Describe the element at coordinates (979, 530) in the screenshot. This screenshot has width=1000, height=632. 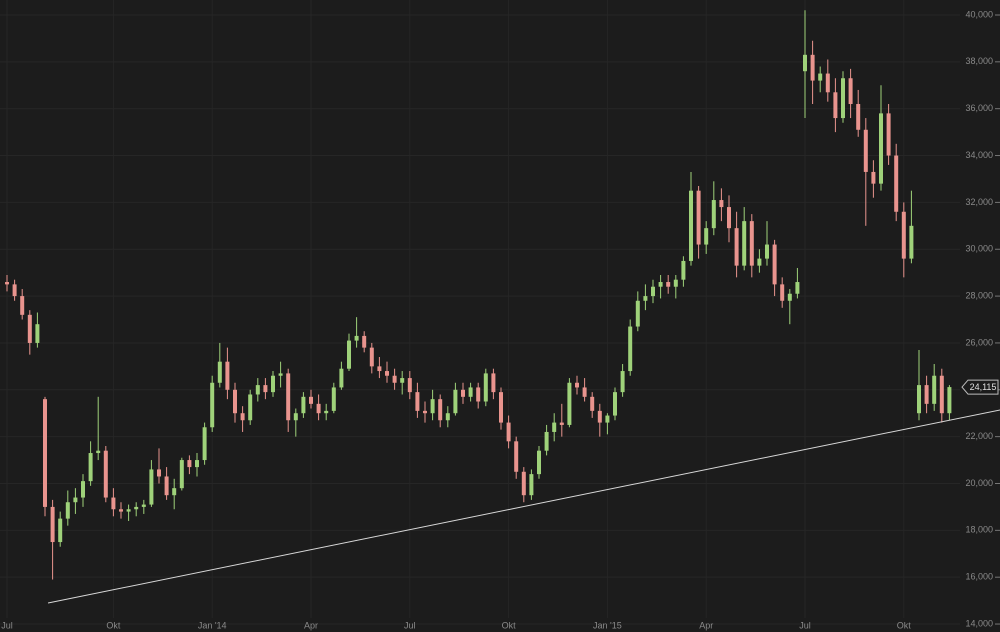
I see `y-tick-label: 18,000` at that location.